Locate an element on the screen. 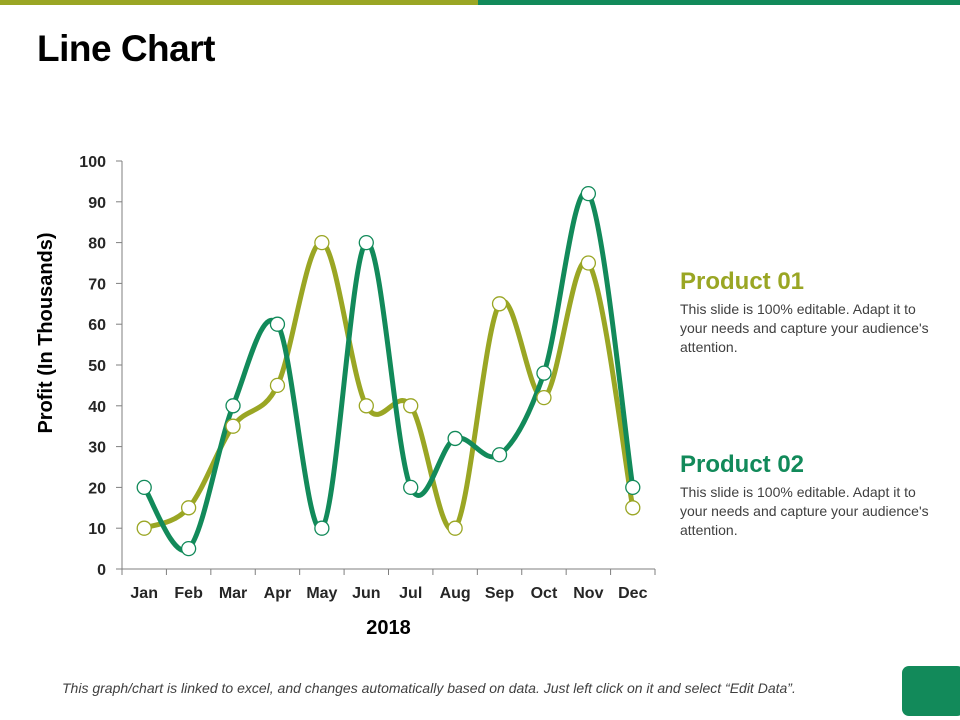  y-tick-label: 20 is located at coordinates (97, 488).